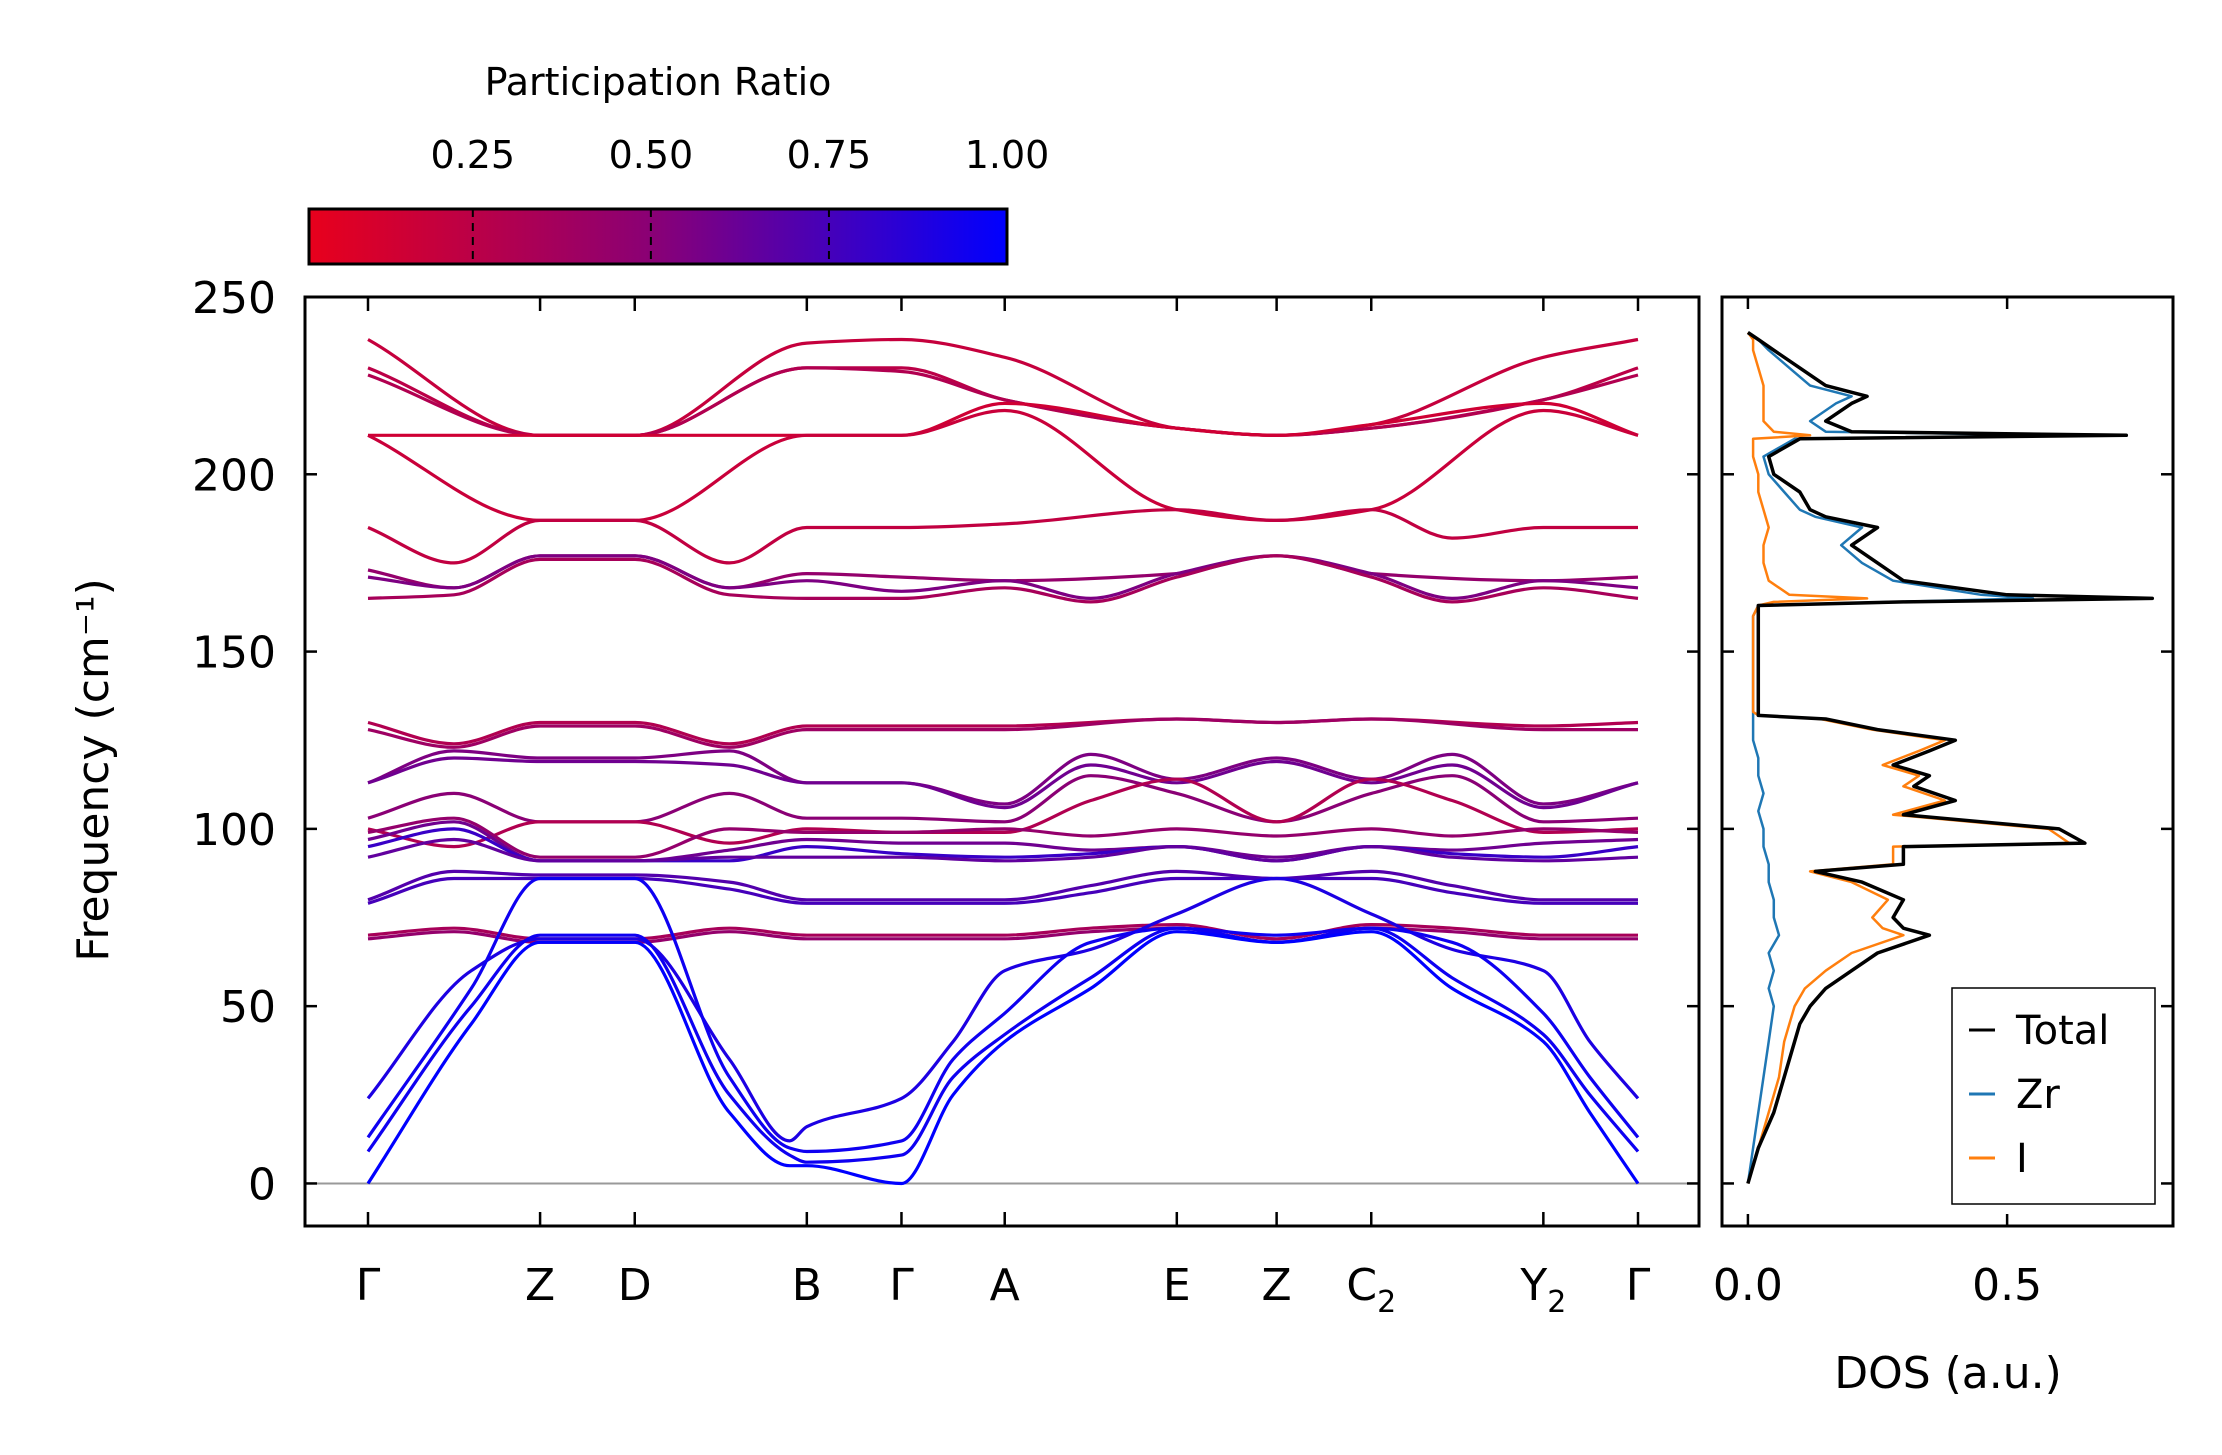 This screenshot has height=1455, width=2222. What do you see at coordinates (658, 82) in the screenshot?
I see `colorbar-label: Participation Ratio` at bounding box center [658, 82].